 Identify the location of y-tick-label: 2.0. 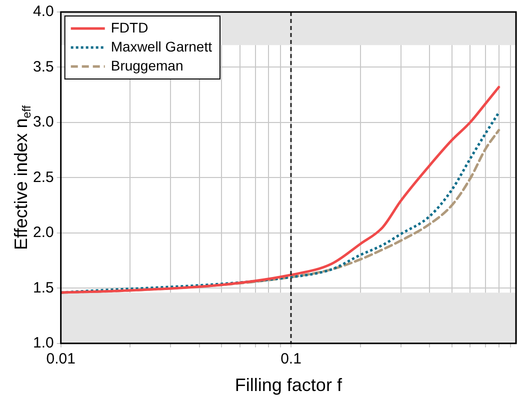
(43, 233).